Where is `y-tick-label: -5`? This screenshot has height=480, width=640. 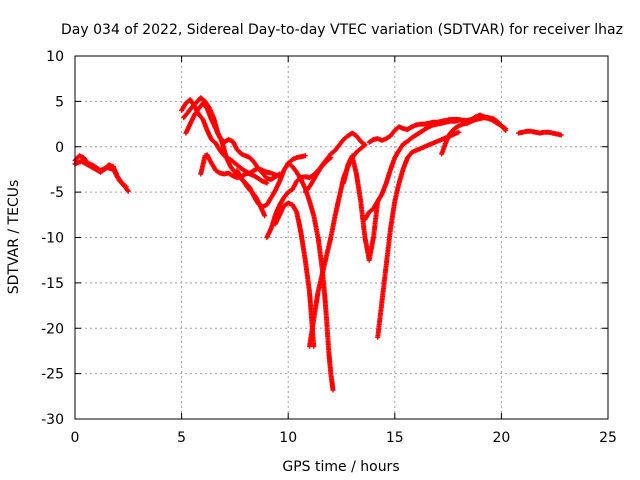 y-tick-label: -5 is located at coordinates (57, 193).